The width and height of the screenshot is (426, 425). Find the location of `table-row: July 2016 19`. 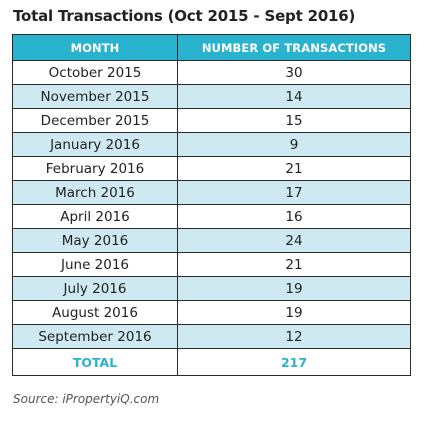

table-row: July 2016 19 is located at coordinates (211, 288).